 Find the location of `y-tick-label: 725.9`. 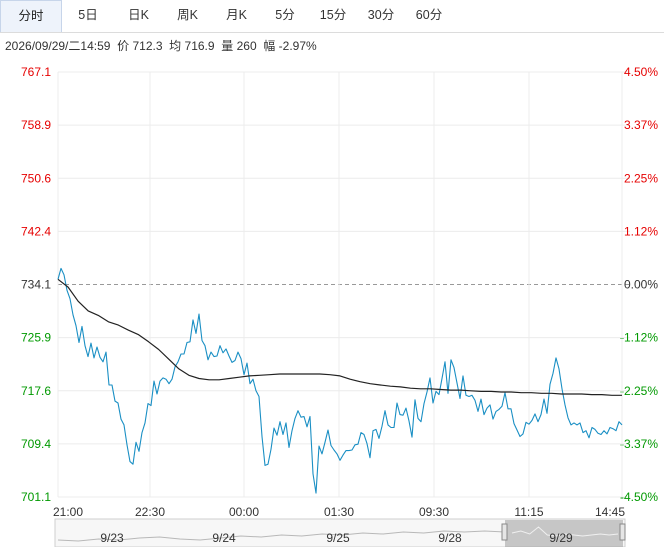

y-tick-label: 725.9 is located at coordinates (36, 338).